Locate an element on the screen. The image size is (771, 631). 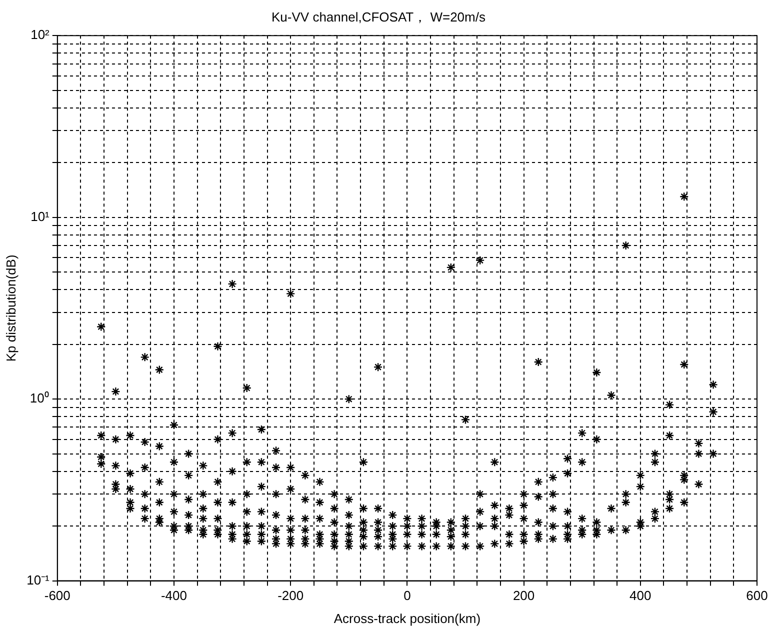
x-tick-label: -600 is located at coordinates (57, 596).